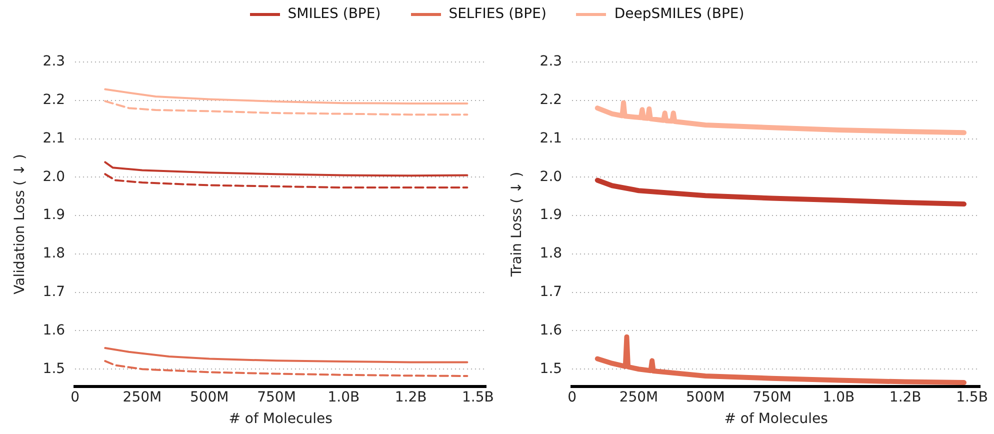 The height and width of the screenshot is (434, 994). Describe the element at coordinates (497, 14) in the screenshot. I see `legend-label: SELFIES (BPE)` at that location.